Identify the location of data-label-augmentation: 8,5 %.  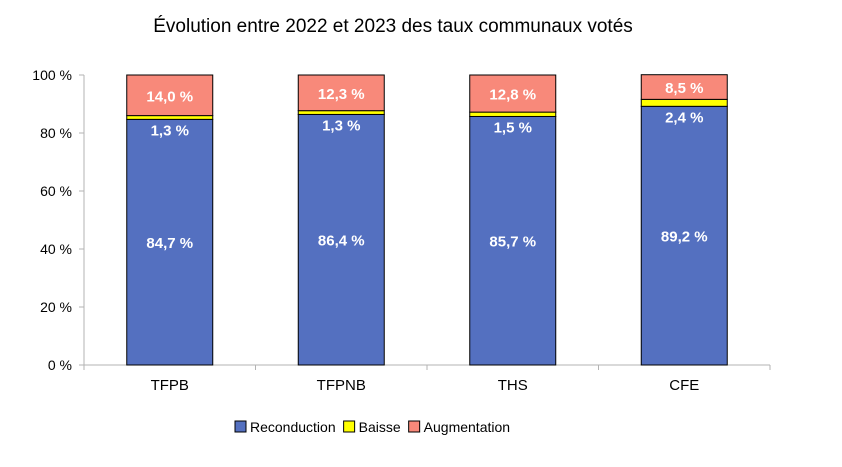
(684, 88).